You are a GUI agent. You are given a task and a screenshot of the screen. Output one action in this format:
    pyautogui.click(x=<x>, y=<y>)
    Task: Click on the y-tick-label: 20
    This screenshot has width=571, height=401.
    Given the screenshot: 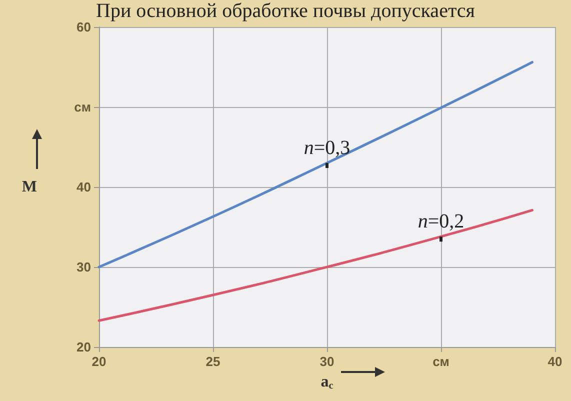 What is the action you would take?
    pyautogui.click(x=83, y=347)
    